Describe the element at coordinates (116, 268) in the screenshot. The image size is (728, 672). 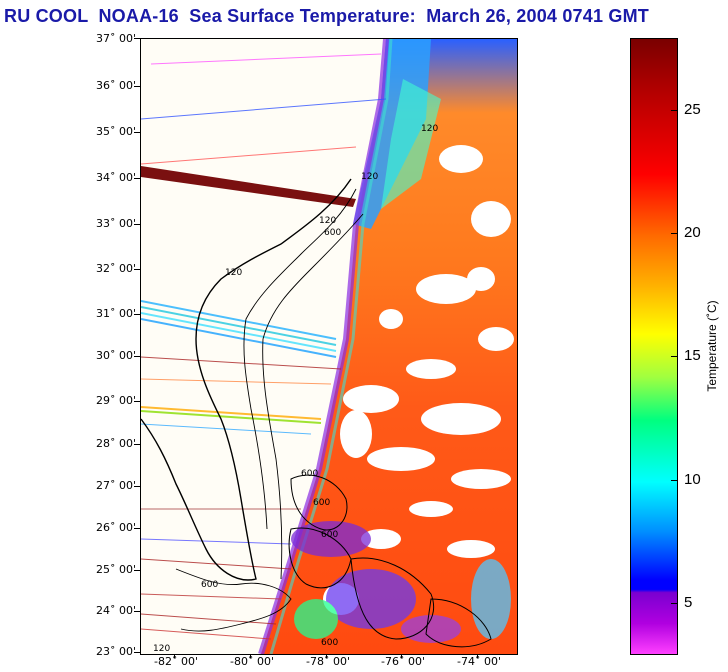
I see `lat-label: 32˚ 00'` at that location.